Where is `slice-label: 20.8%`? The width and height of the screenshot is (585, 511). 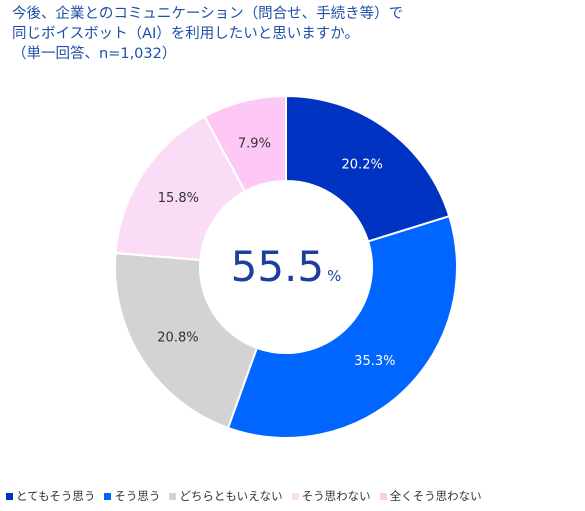
slice-label: 20.8% is located at coordinates (177, 338).